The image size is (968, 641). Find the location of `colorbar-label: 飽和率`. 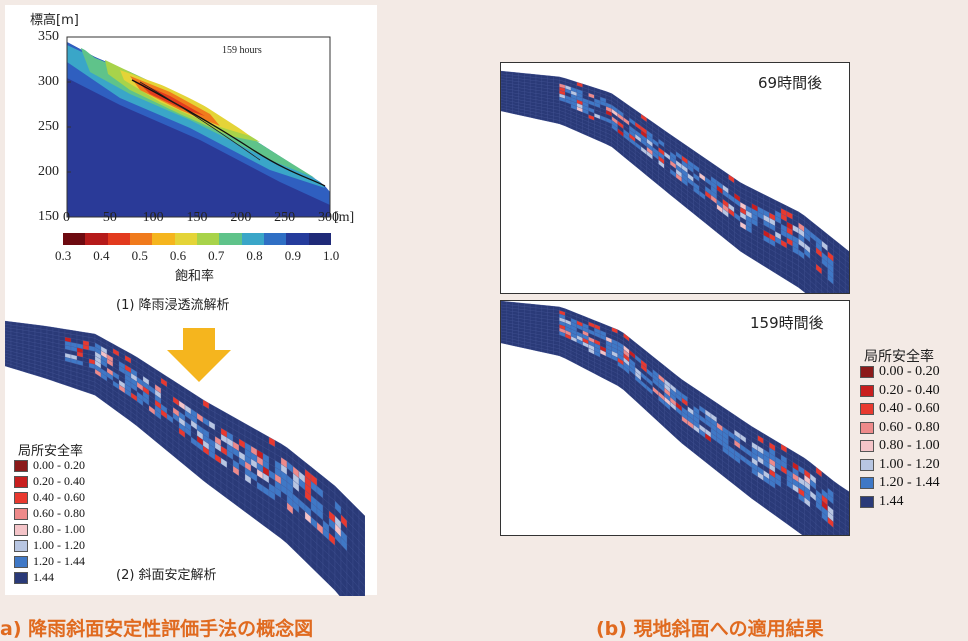

colorbar-label: 飽和率 is located at coordinates (195, 276).